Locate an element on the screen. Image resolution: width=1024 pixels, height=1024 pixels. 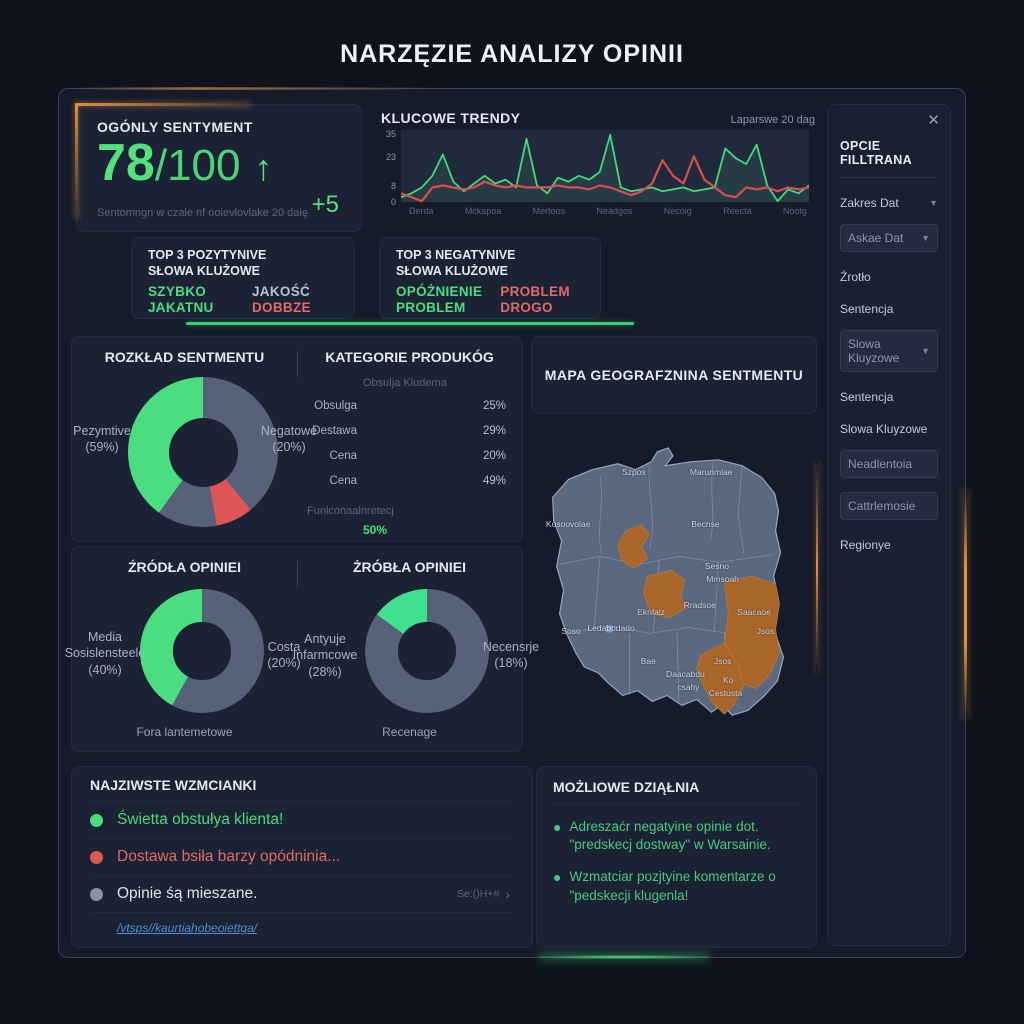
sidebar-item-label: Cattrlemosie is located at coordinates (882, 506).